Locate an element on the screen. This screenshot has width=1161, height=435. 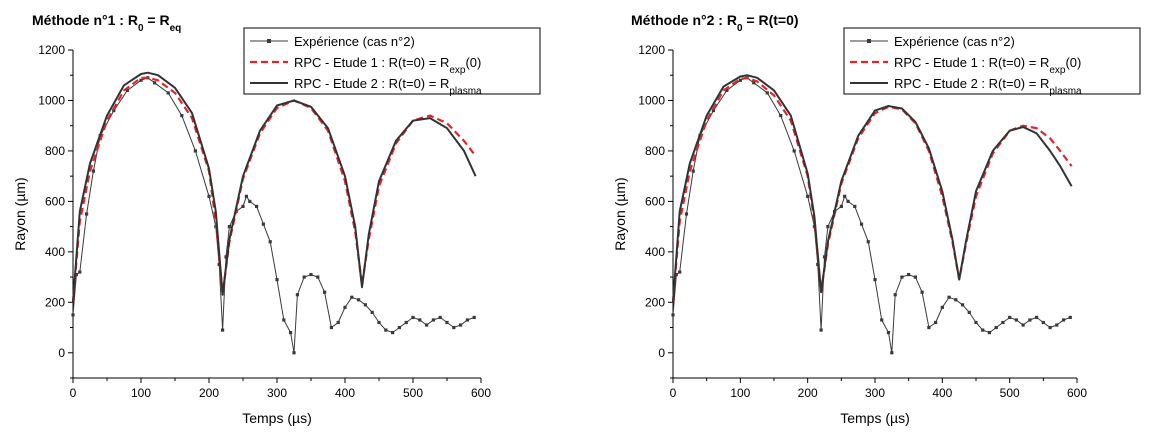
y-tick-label: 1000 is located at coordinates (651, 100).